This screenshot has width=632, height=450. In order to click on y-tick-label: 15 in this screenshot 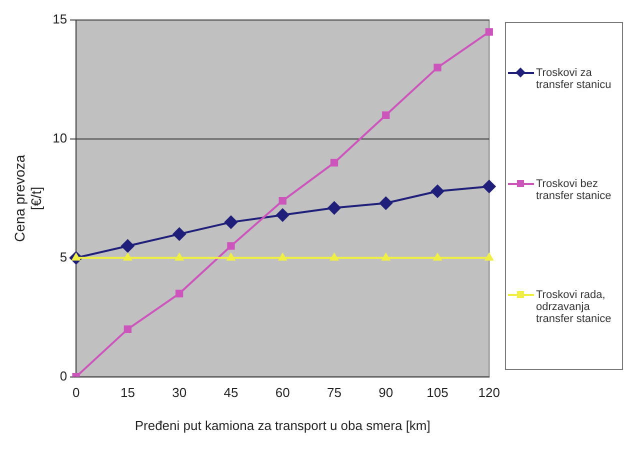, I will do `click(60, 19)`.